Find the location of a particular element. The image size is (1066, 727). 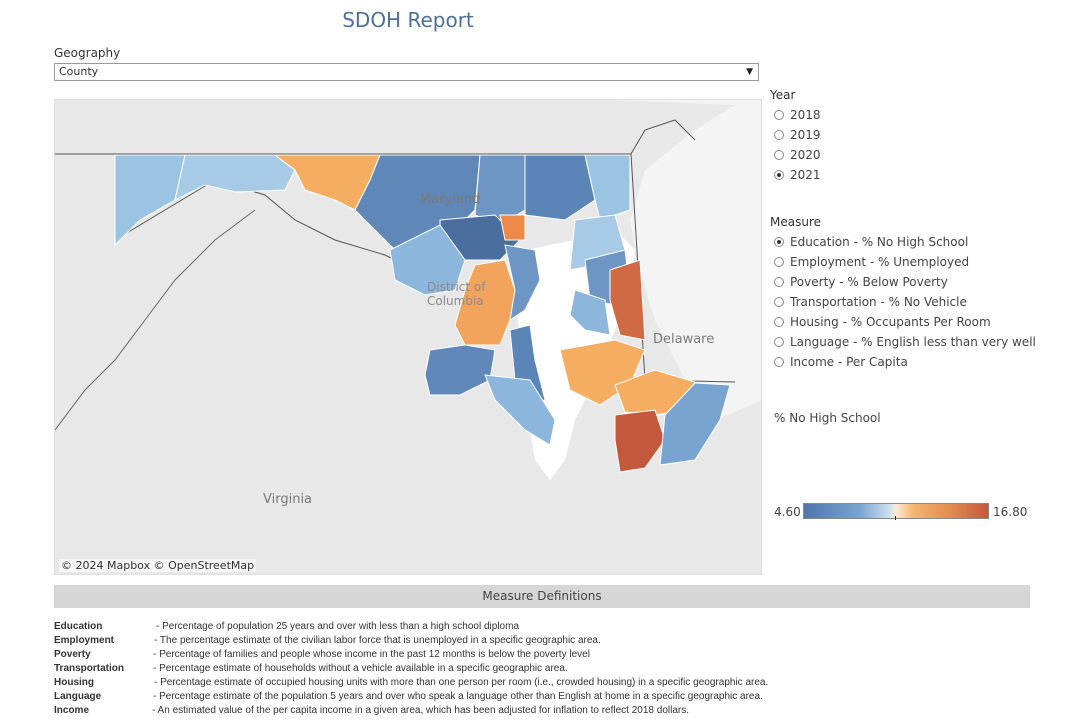

definition-term: Housing is located at coordinates (74, 682).